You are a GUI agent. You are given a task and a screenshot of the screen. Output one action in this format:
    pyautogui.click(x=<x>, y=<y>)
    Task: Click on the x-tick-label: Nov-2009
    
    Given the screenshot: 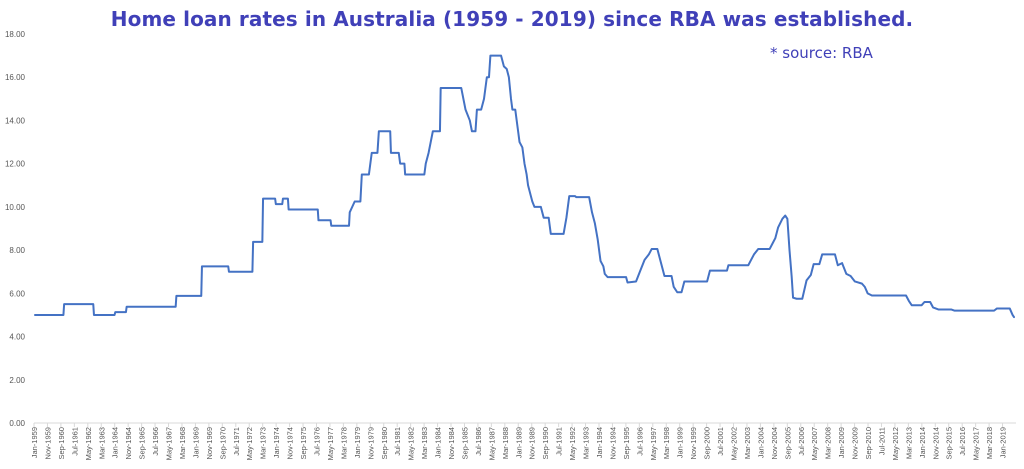 What is the action you would take?
    pyautogui.click(x=855, y=443)
    